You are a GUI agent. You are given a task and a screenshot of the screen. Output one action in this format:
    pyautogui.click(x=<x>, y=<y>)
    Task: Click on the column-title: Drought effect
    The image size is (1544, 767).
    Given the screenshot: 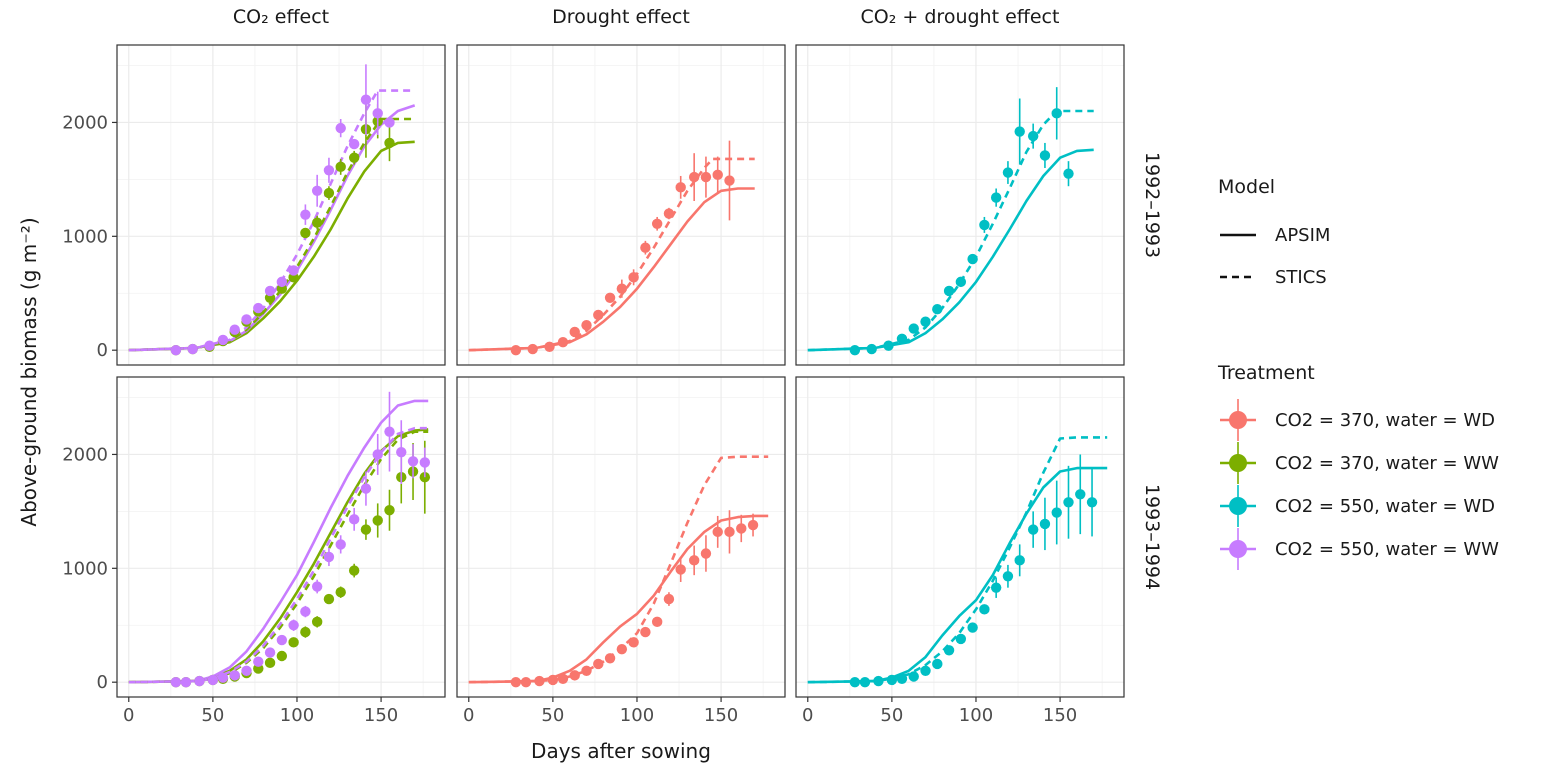 What is the action you would take?
    pyautogui.click(x=621, y=17)
    